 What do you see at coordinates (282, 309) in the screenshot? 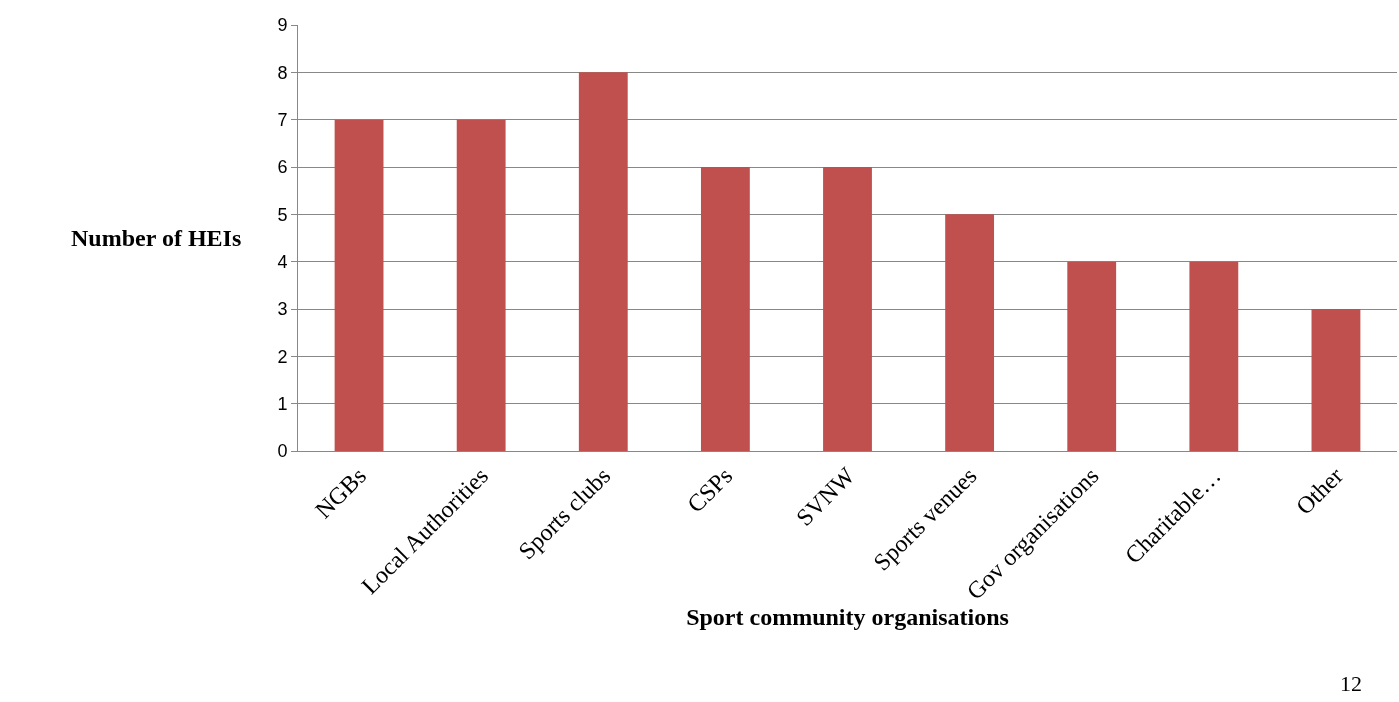
I see `y-tick-label: 3` at bounding box center [282, 309].